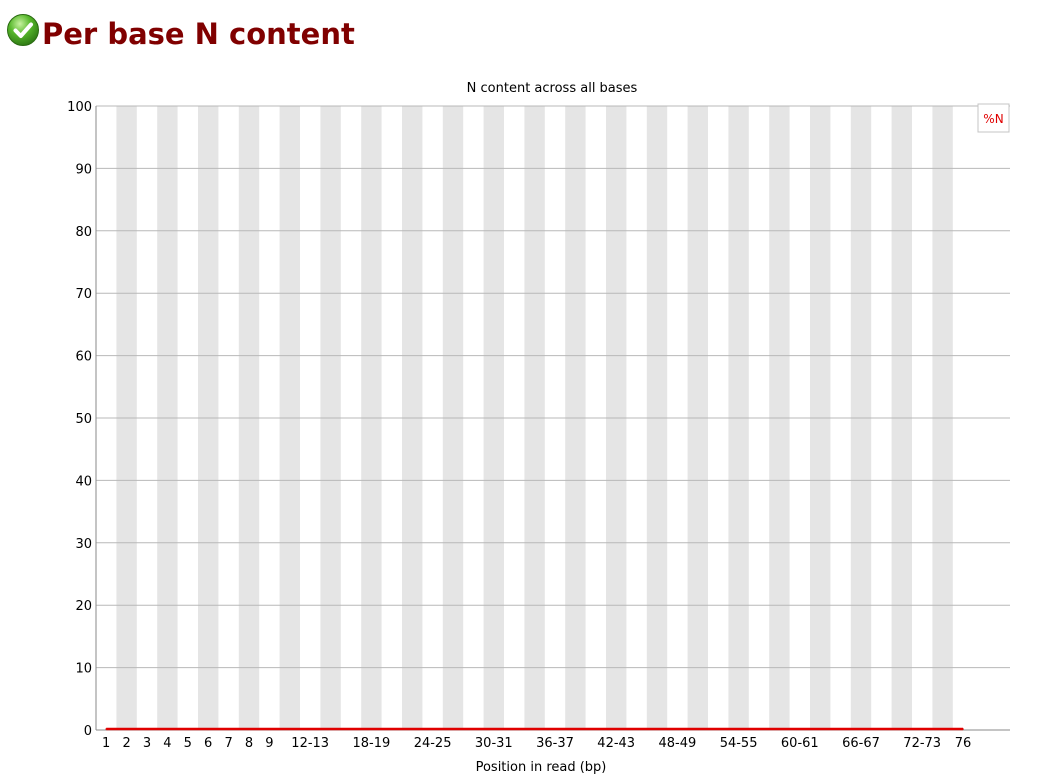  I want to click on legend-label: %N, so click(993, 119).